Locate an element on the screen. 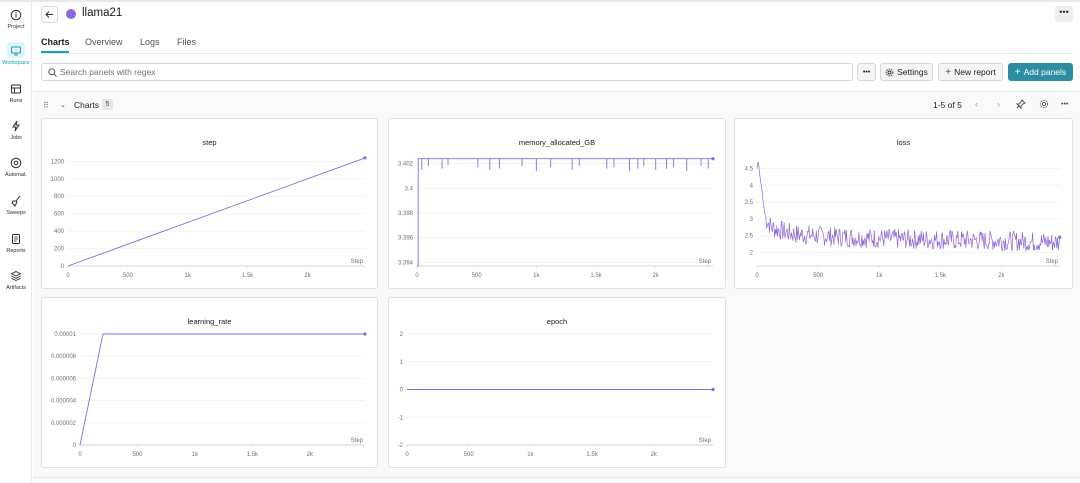 The image size is (1080, 483). sidebar-item-label: Sweeps is located at coordinates (16, 213).